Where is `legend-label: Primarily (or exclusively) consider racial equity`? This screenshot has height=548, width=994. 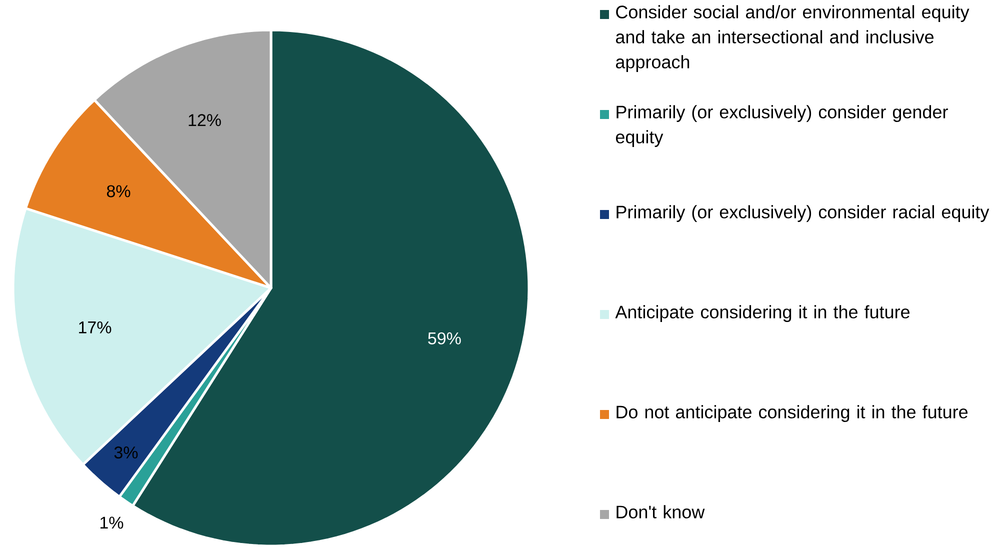
legend-label: Primarily (or exclusively) consider racial equity is located at coordinates (803, 213).